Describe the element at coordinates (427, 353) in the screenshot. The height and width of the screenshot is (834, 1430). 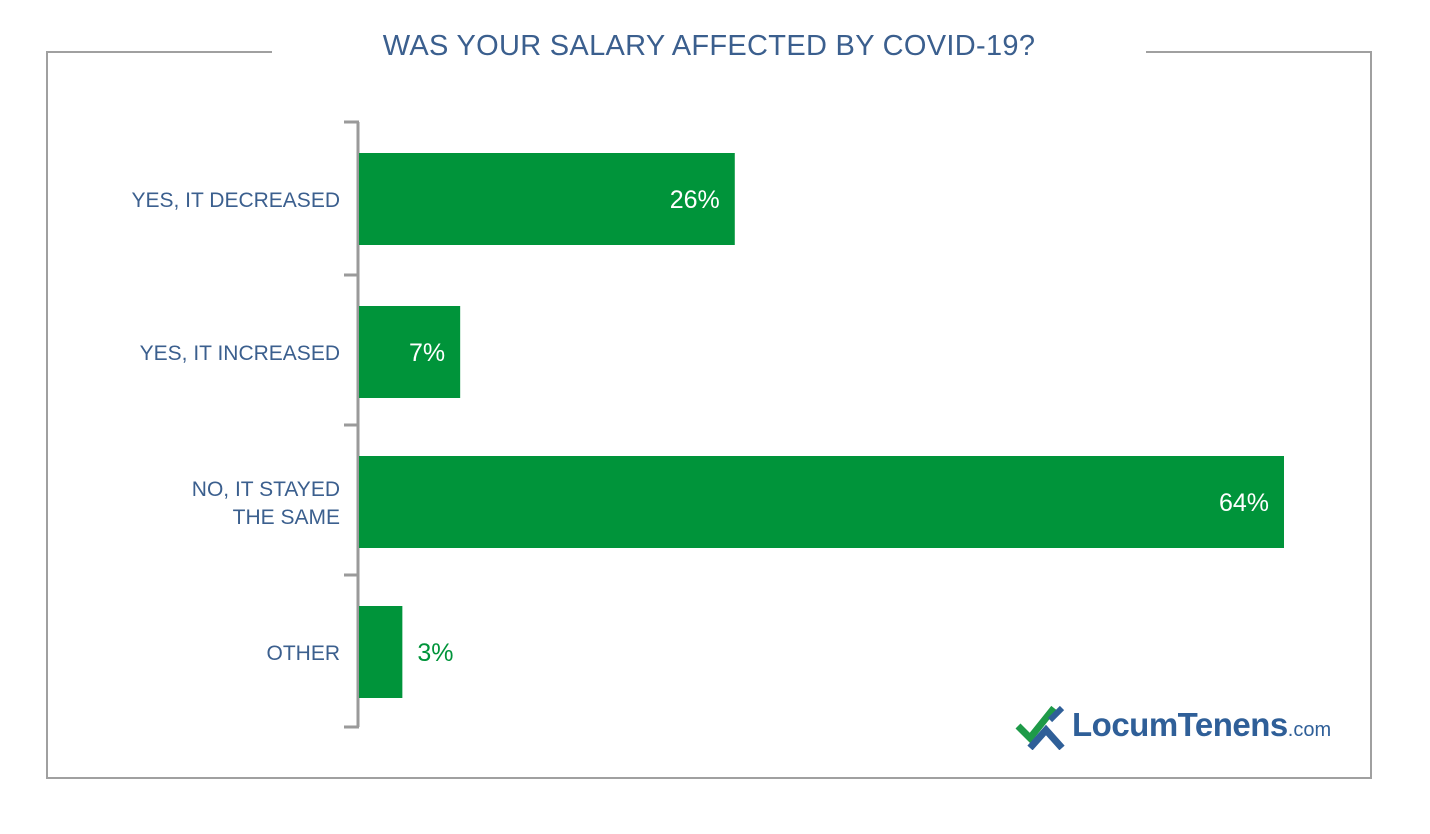
I see `data-label: 7%` at that location.